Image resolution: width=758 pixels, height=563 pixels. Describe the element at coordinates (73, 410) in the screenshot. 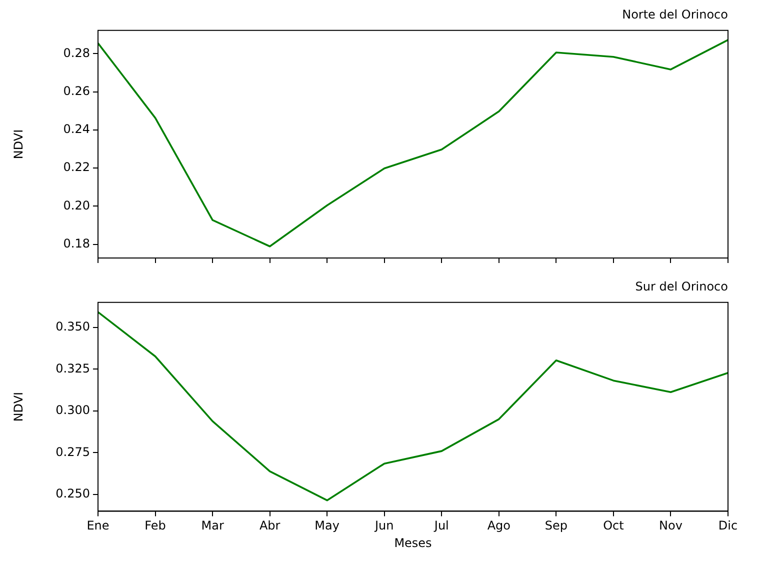

I see `y-tick-label: 0.300` at that location.